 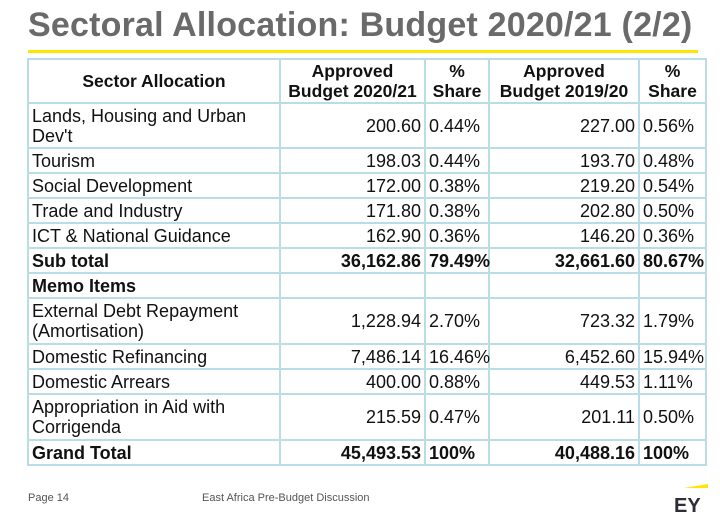 I want to click on share-2019-20-cell: 0.48%, so click(x=672, y=160).